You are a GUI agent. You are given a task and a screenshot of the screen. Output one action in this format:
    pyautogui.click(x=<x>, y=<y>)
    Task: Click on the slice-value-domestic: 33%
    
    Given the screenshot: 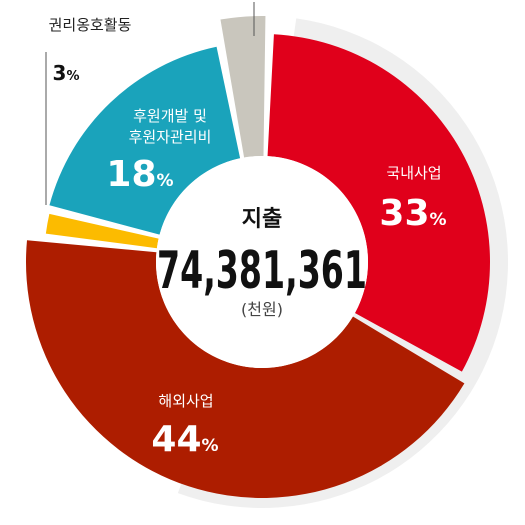 What is the action you would take?
    pyautogui.click(x=412, y=213)
    